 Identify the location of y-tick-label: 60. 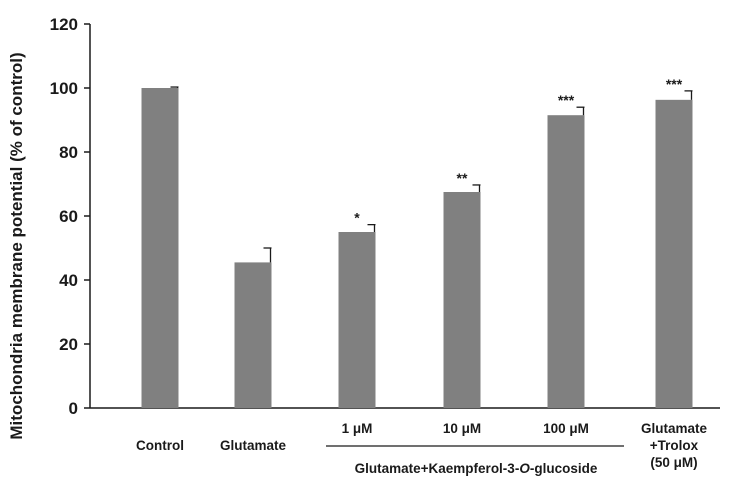
(68, 216).